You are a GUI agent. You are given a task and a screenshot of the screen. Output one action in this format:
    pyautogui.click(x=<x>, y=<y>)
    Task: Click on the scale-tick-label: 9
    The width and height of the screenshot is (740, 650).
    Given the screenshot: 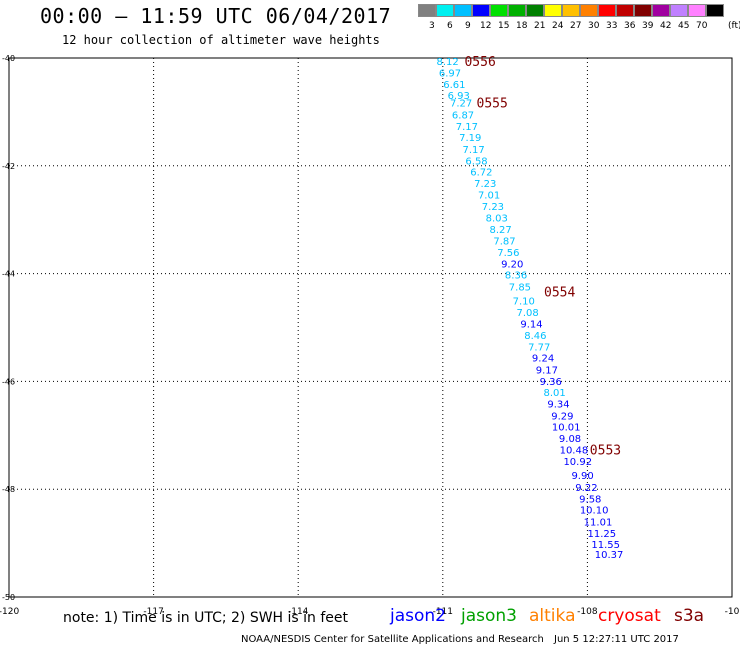 What is the action you would take?
    pyautogui.click(x=468, y=26)
    